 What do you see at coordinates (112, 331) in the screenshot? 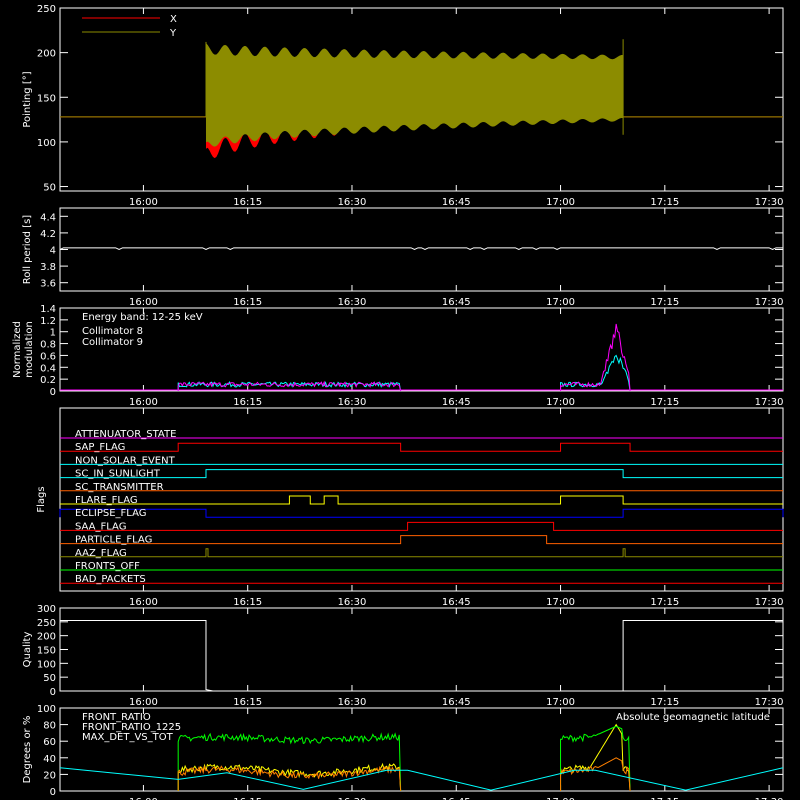
I see `legend-label: Collimator 8` at bounding box center [112, 331].